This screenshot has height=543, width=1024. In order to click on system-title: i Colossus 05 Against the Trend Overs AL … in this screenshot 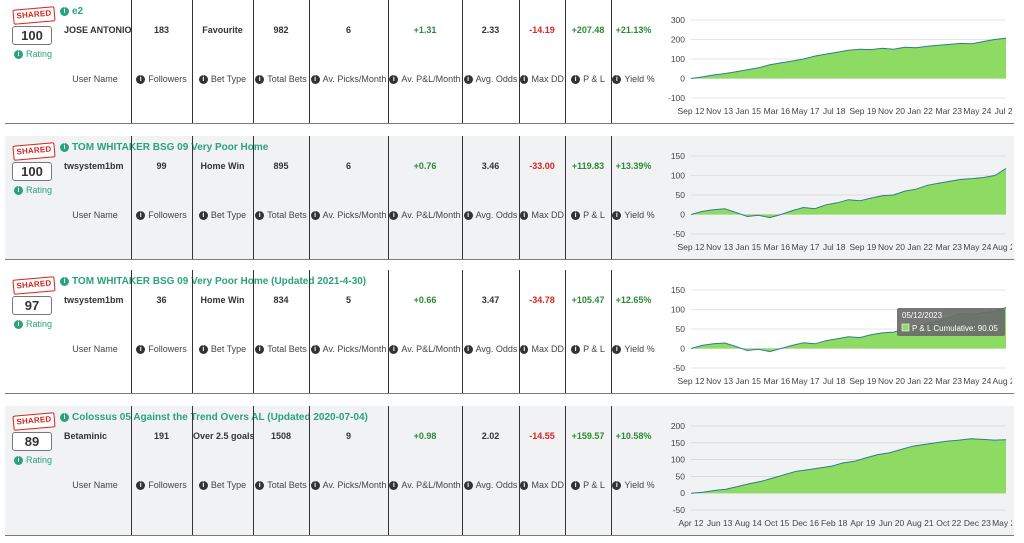, I will do `click(214, 417)`.